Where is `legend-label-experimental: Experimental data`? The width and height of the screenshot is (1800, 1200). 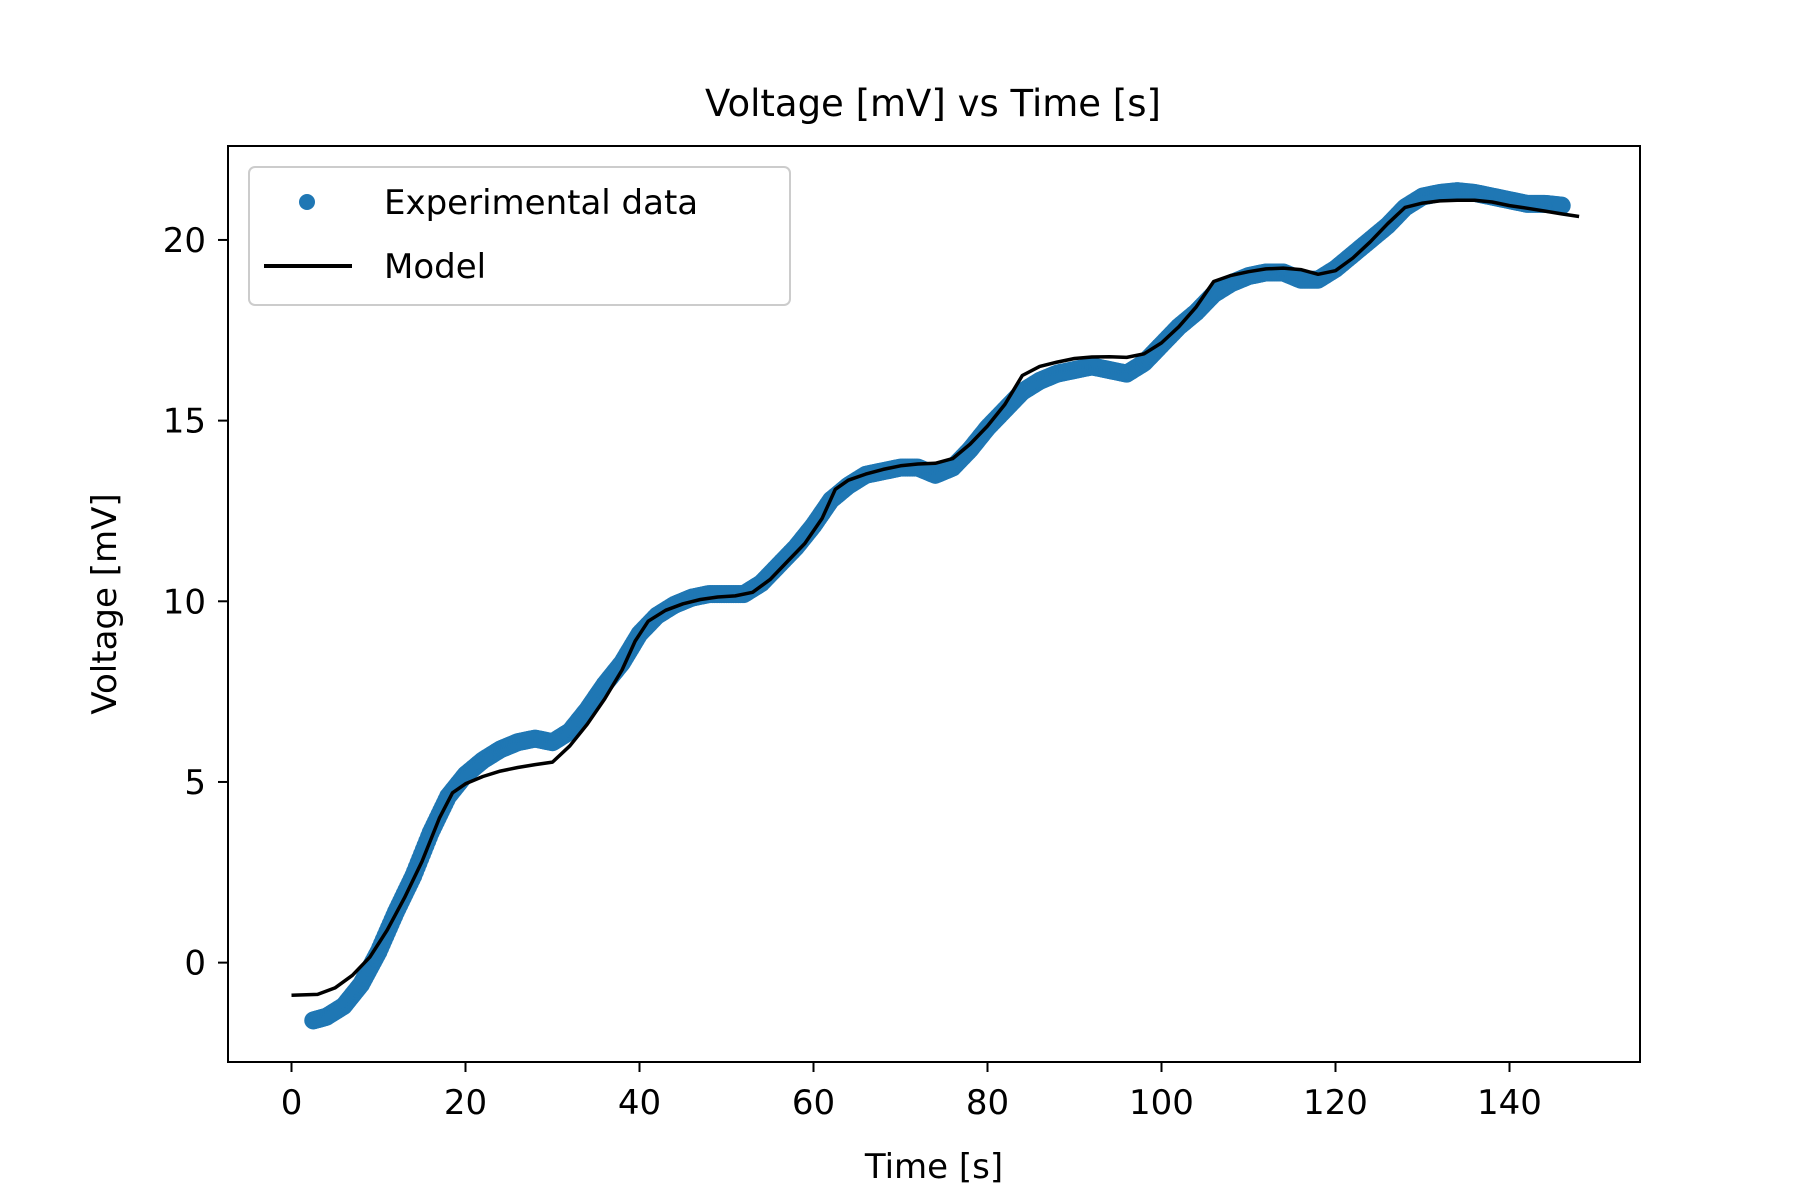 legend-label-experimental: Experimental data is located at coordinates (541, 203).